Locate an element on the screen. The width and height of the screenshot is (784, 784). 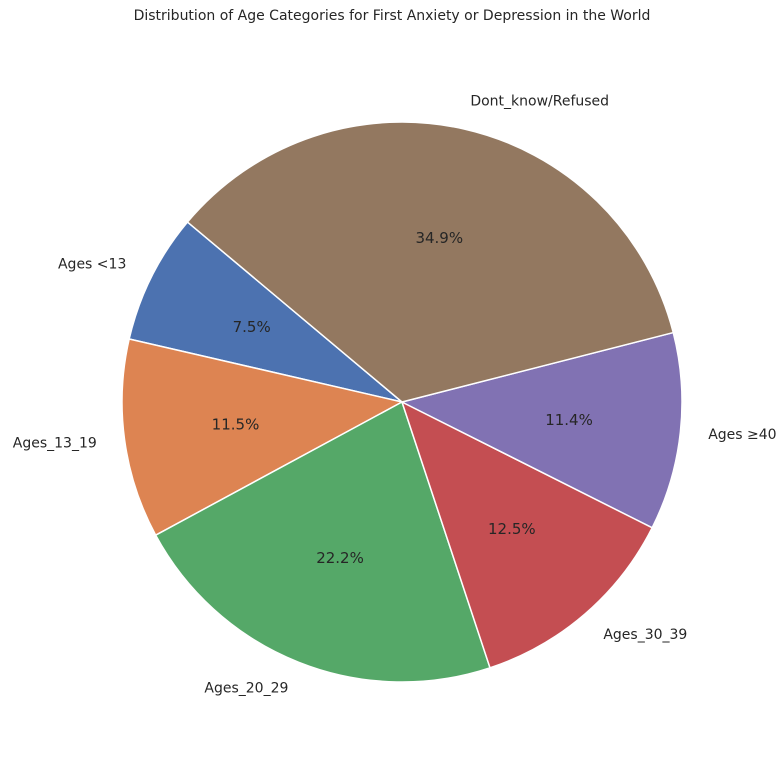
pie-category-label-ages-20-29: Ages_20_29 is located at coordinates (246, 688).